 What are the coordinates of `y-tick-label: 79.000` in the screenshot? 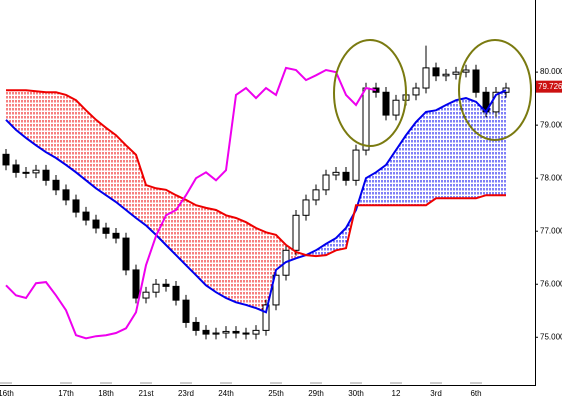 It's located at (551, 124).